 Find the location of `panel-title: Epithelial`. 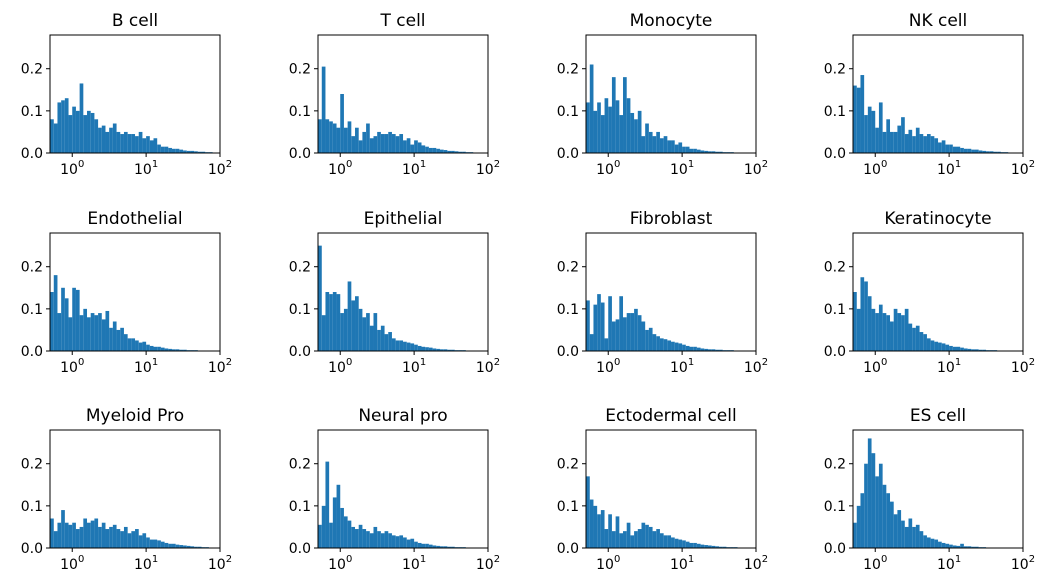

panel-title: Epithelial is located at coordinates (403, 219).